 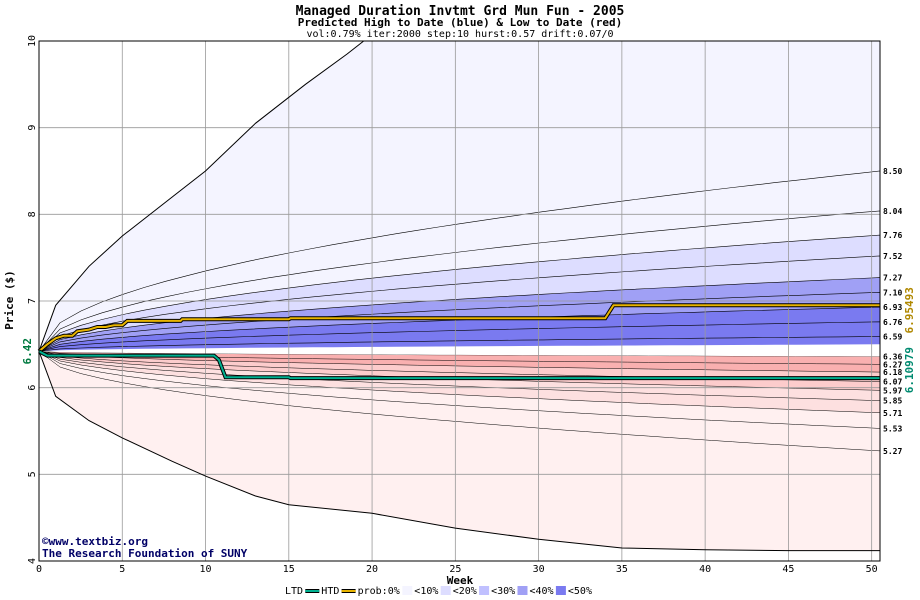 What do you see at coordinates (312, 591) in the screenshot?
I see `legend-swatch-ltd-fill` at bounding box center [312, 591].